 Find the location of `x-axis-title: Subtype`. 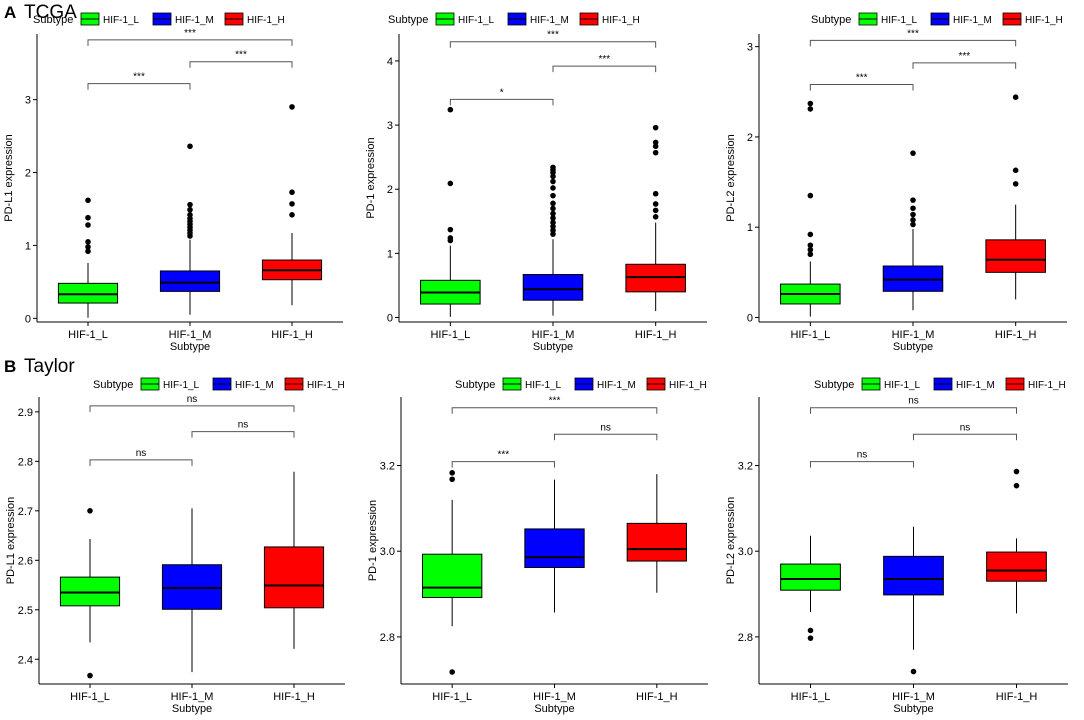

x-axis-title: Subtype is located at coordinates (190, 347).